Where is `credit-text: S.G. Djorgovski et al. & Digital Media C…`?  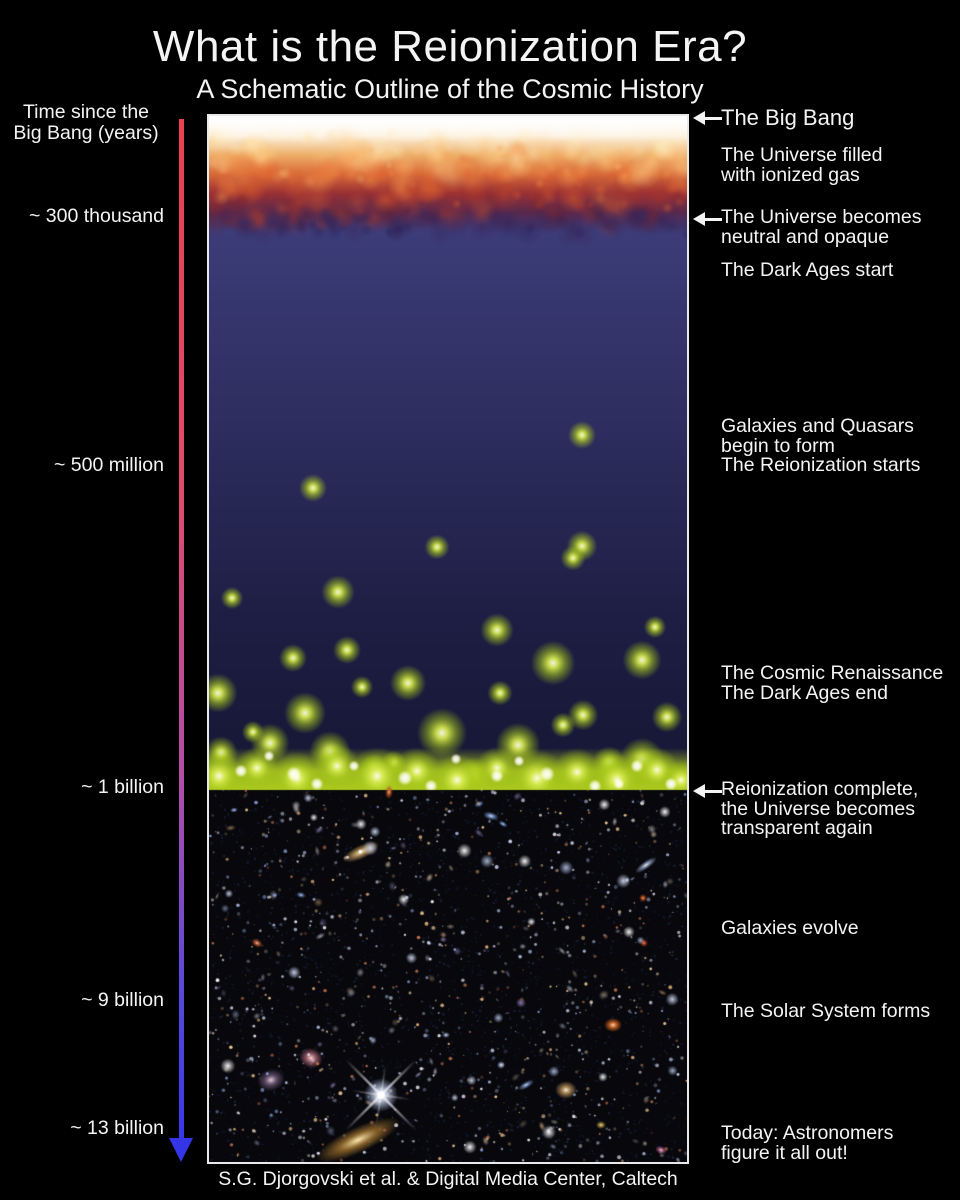
credit-text: S.G. Djorgovski et al. & Digital Media C… is located at coordinates (448, 1179).